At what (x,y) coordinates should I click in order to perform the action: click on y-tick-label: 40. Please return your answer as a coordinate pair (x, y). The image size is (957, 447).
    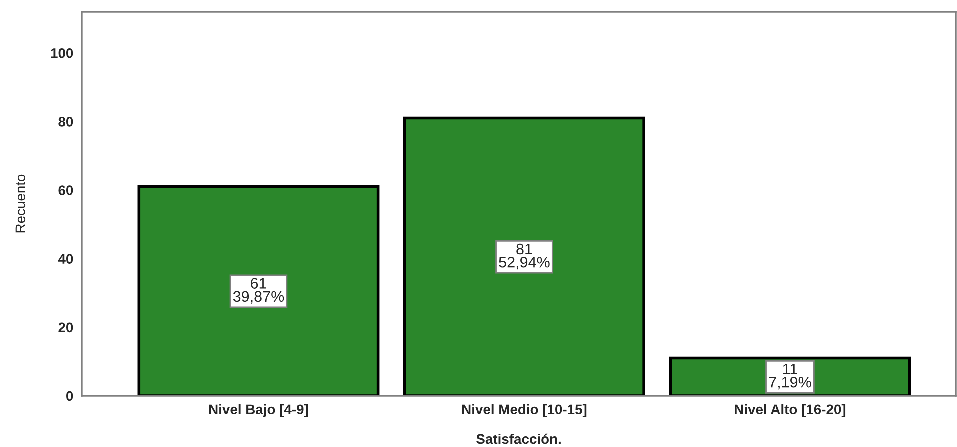
    Looking at the image, I should click on (66, 259).